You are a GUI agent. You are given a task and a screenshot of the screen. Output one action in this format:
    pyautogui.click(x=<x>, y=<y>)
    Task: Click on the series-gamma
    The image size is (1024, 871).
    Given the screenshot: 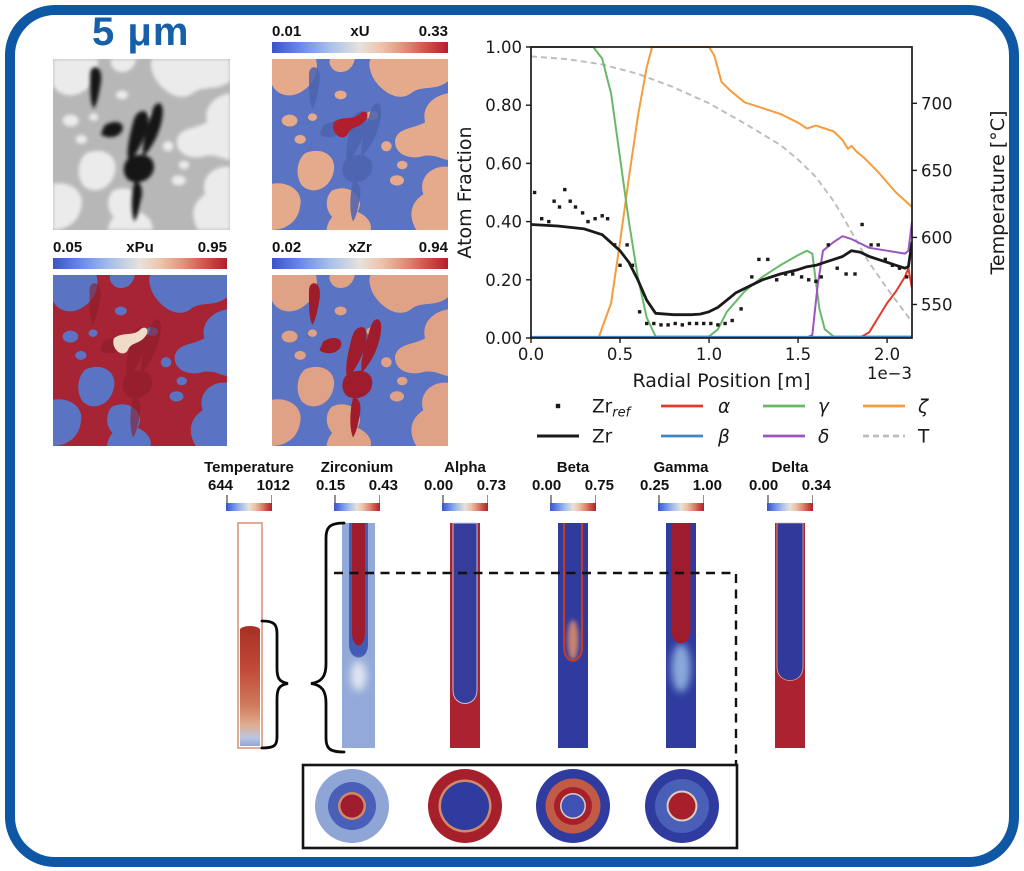 What is the action you would take?
    pyautogui.click(x=721, y=192)
    